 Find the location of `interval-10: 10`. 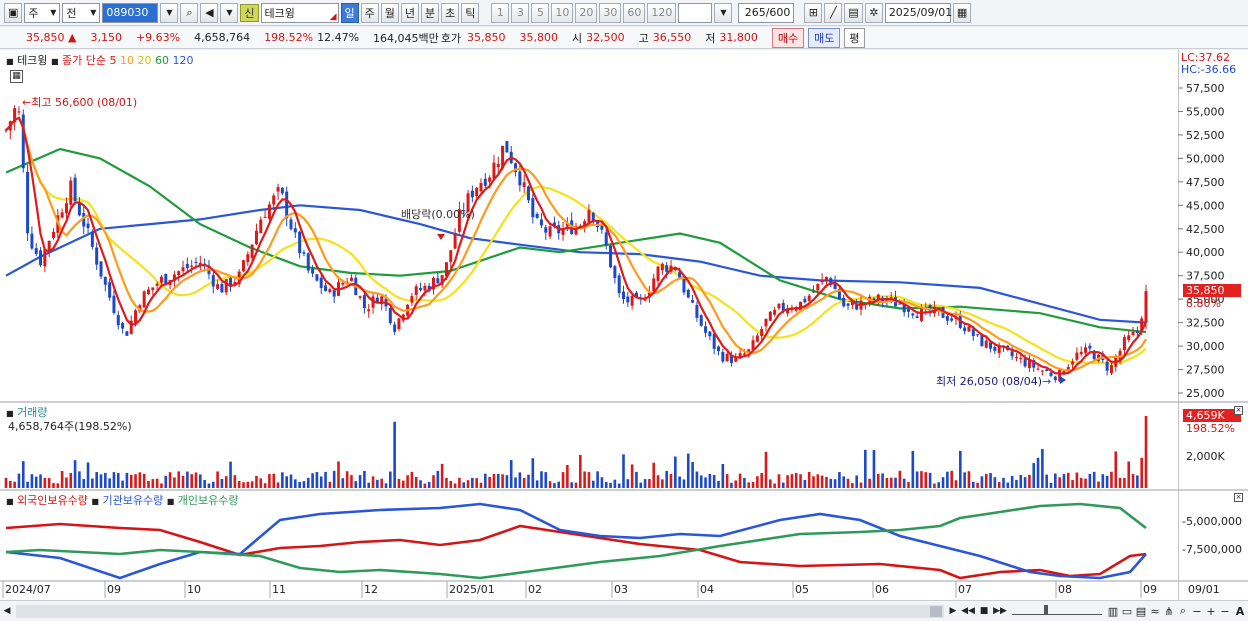

interval-10: 10 is located at coordinates (562, 12).